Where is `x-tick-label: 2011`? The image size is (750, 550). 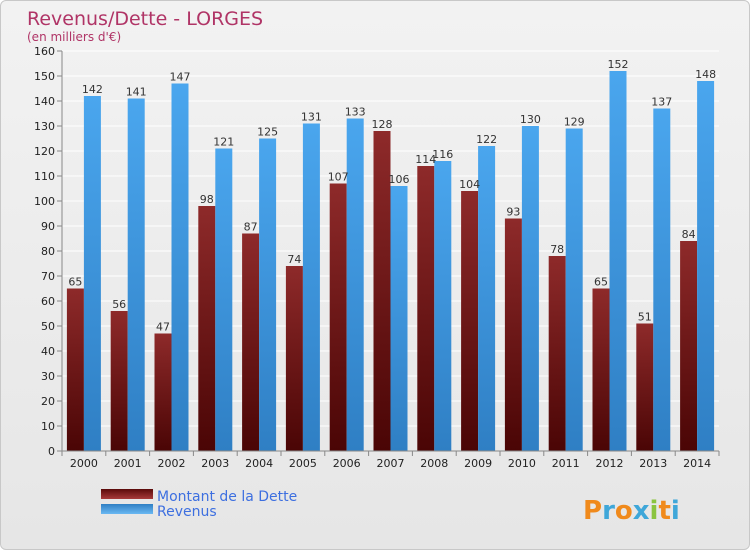
x-tick-label: 2011 is located at coordinates (566, 463).